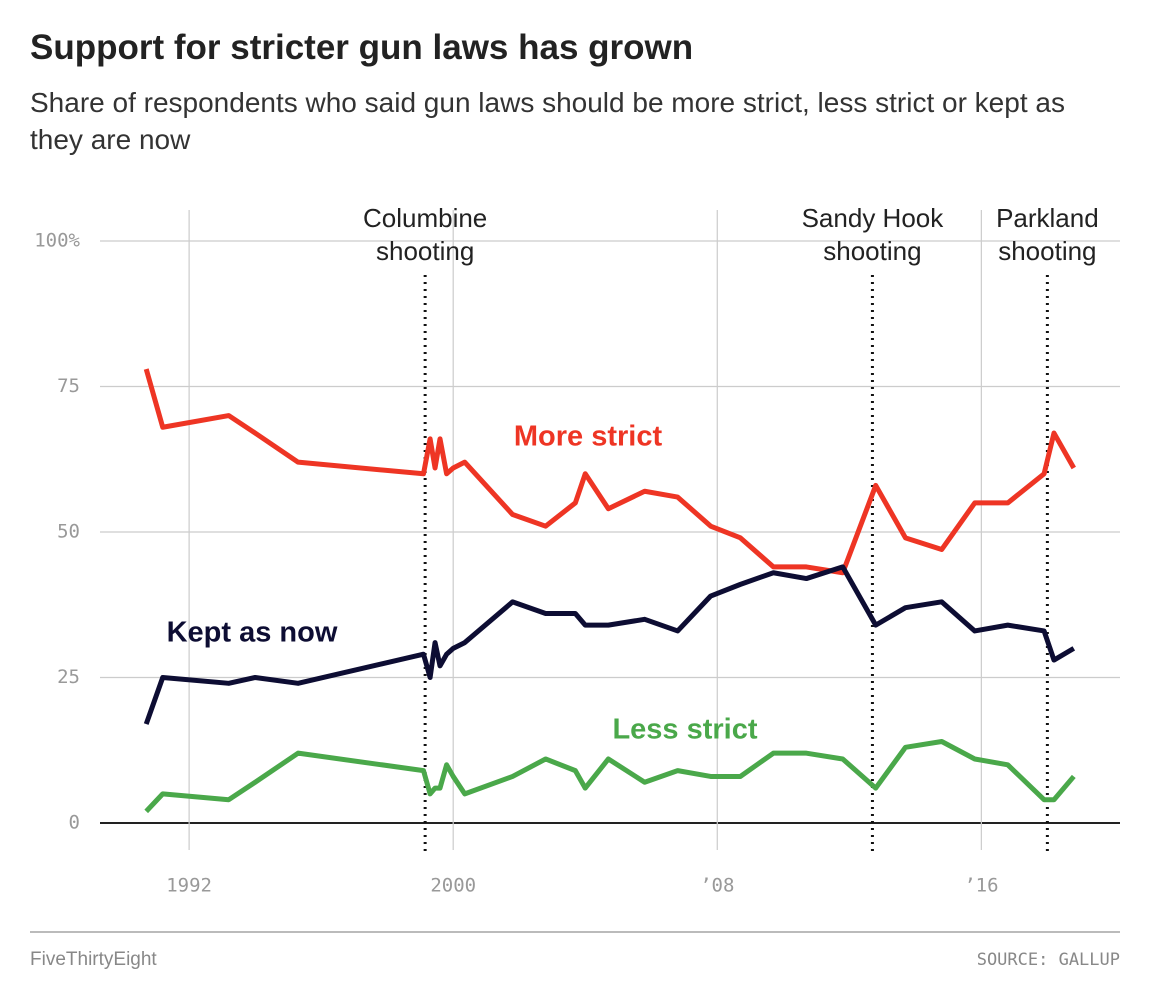  I want to click on event-label: Parkland, so click(1047, 218).